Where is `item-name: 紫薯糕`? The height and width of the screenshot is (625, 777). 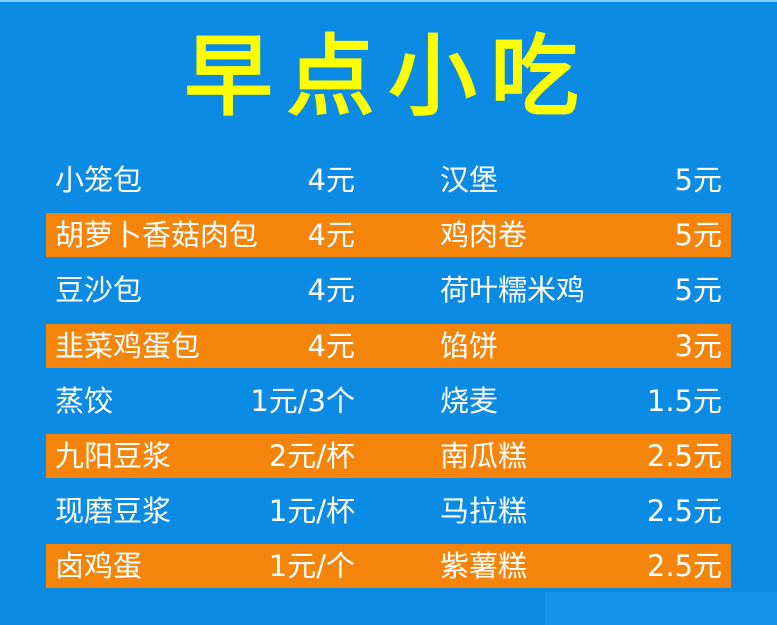
item-name: 紫薯糕 is located at coordinates (484, 566).